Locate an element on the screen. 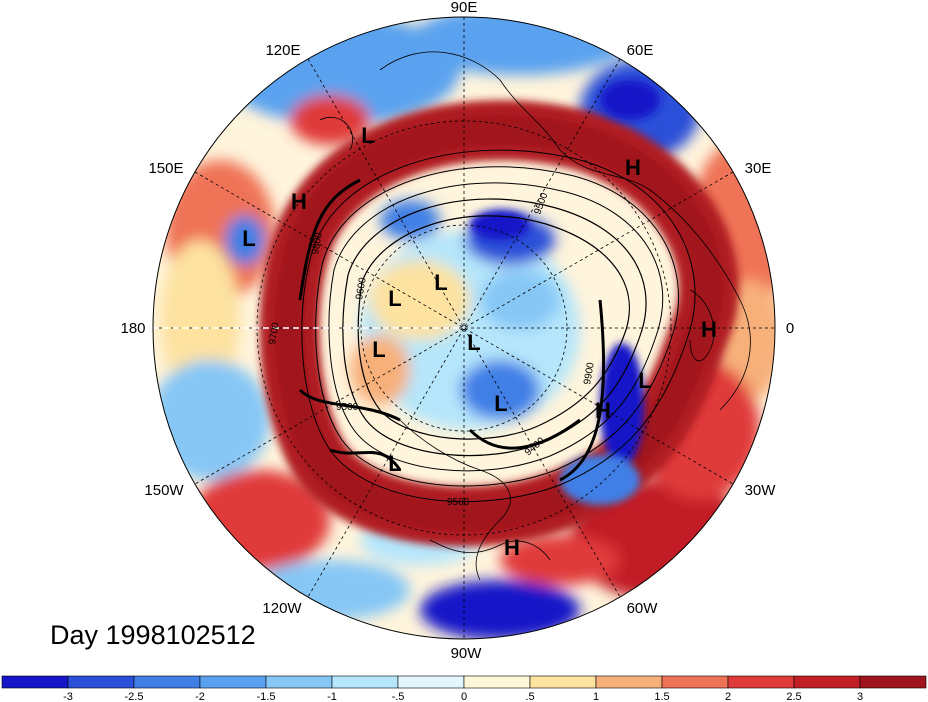  colorbar-tick-label: -3 is located at coordinates (68, 696).